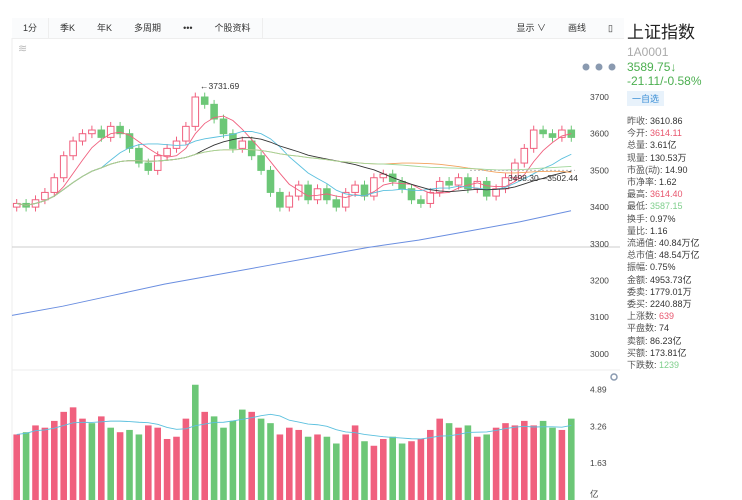 The width and height of the screenshot is (742, 500). Describe the element at coordinates (671, 304) in the screenshot. I see `stat-value: 2240.88万` at that location.